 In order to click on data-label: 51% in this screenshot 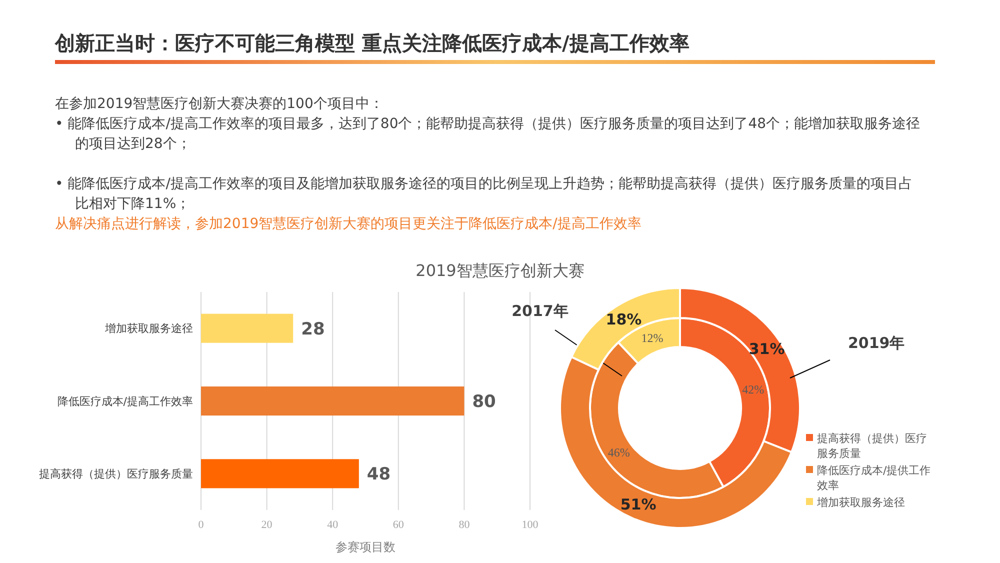, I will do `click(638, 505)`.